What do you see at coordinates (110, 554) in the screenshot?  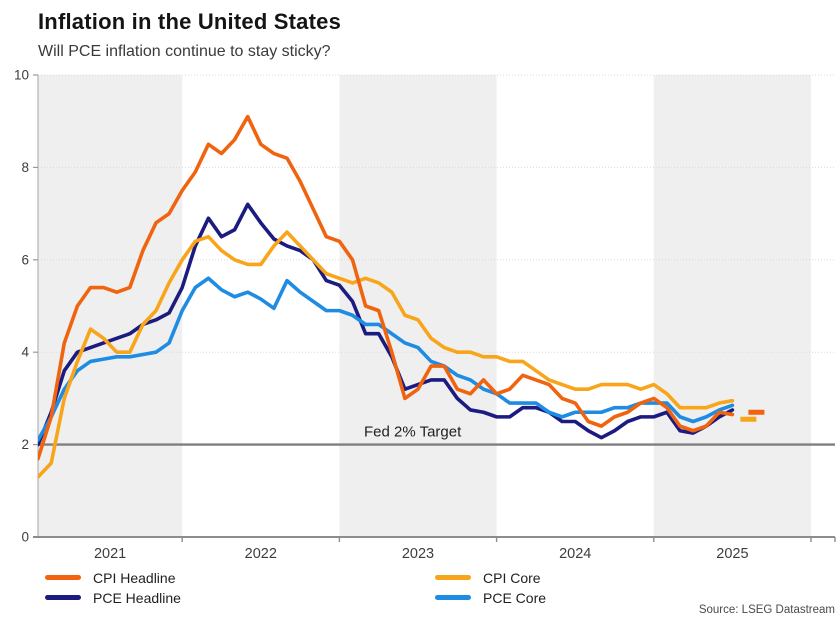 I see `x-axis-year-label: 2021` at bounding box center [110, 554].